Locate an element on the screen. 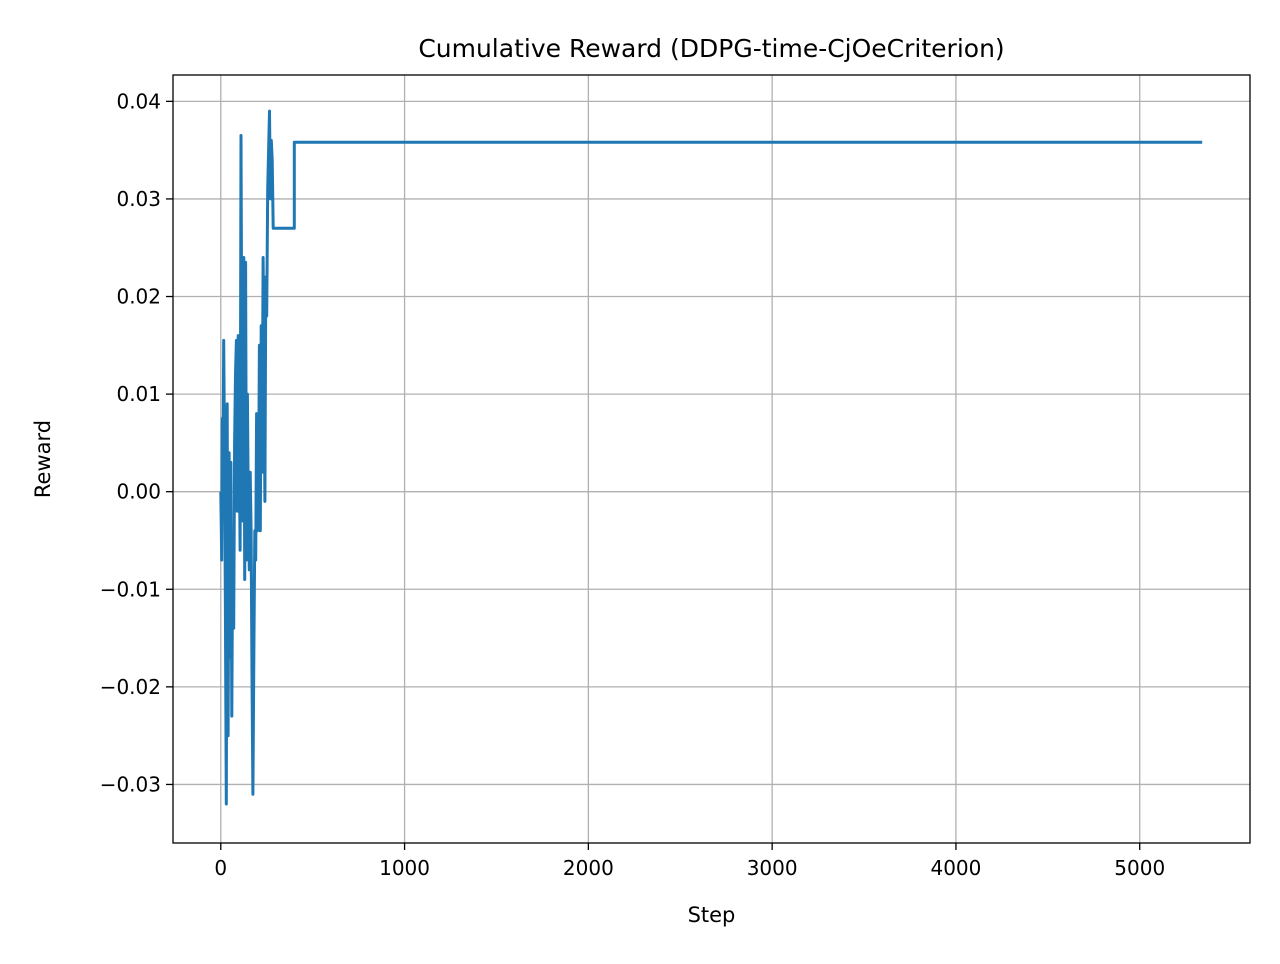 This screenshot has height=964, width=1280. x-axis: 0 1000 2000 3000 4000 5000 is located at coordinates (689, 861).